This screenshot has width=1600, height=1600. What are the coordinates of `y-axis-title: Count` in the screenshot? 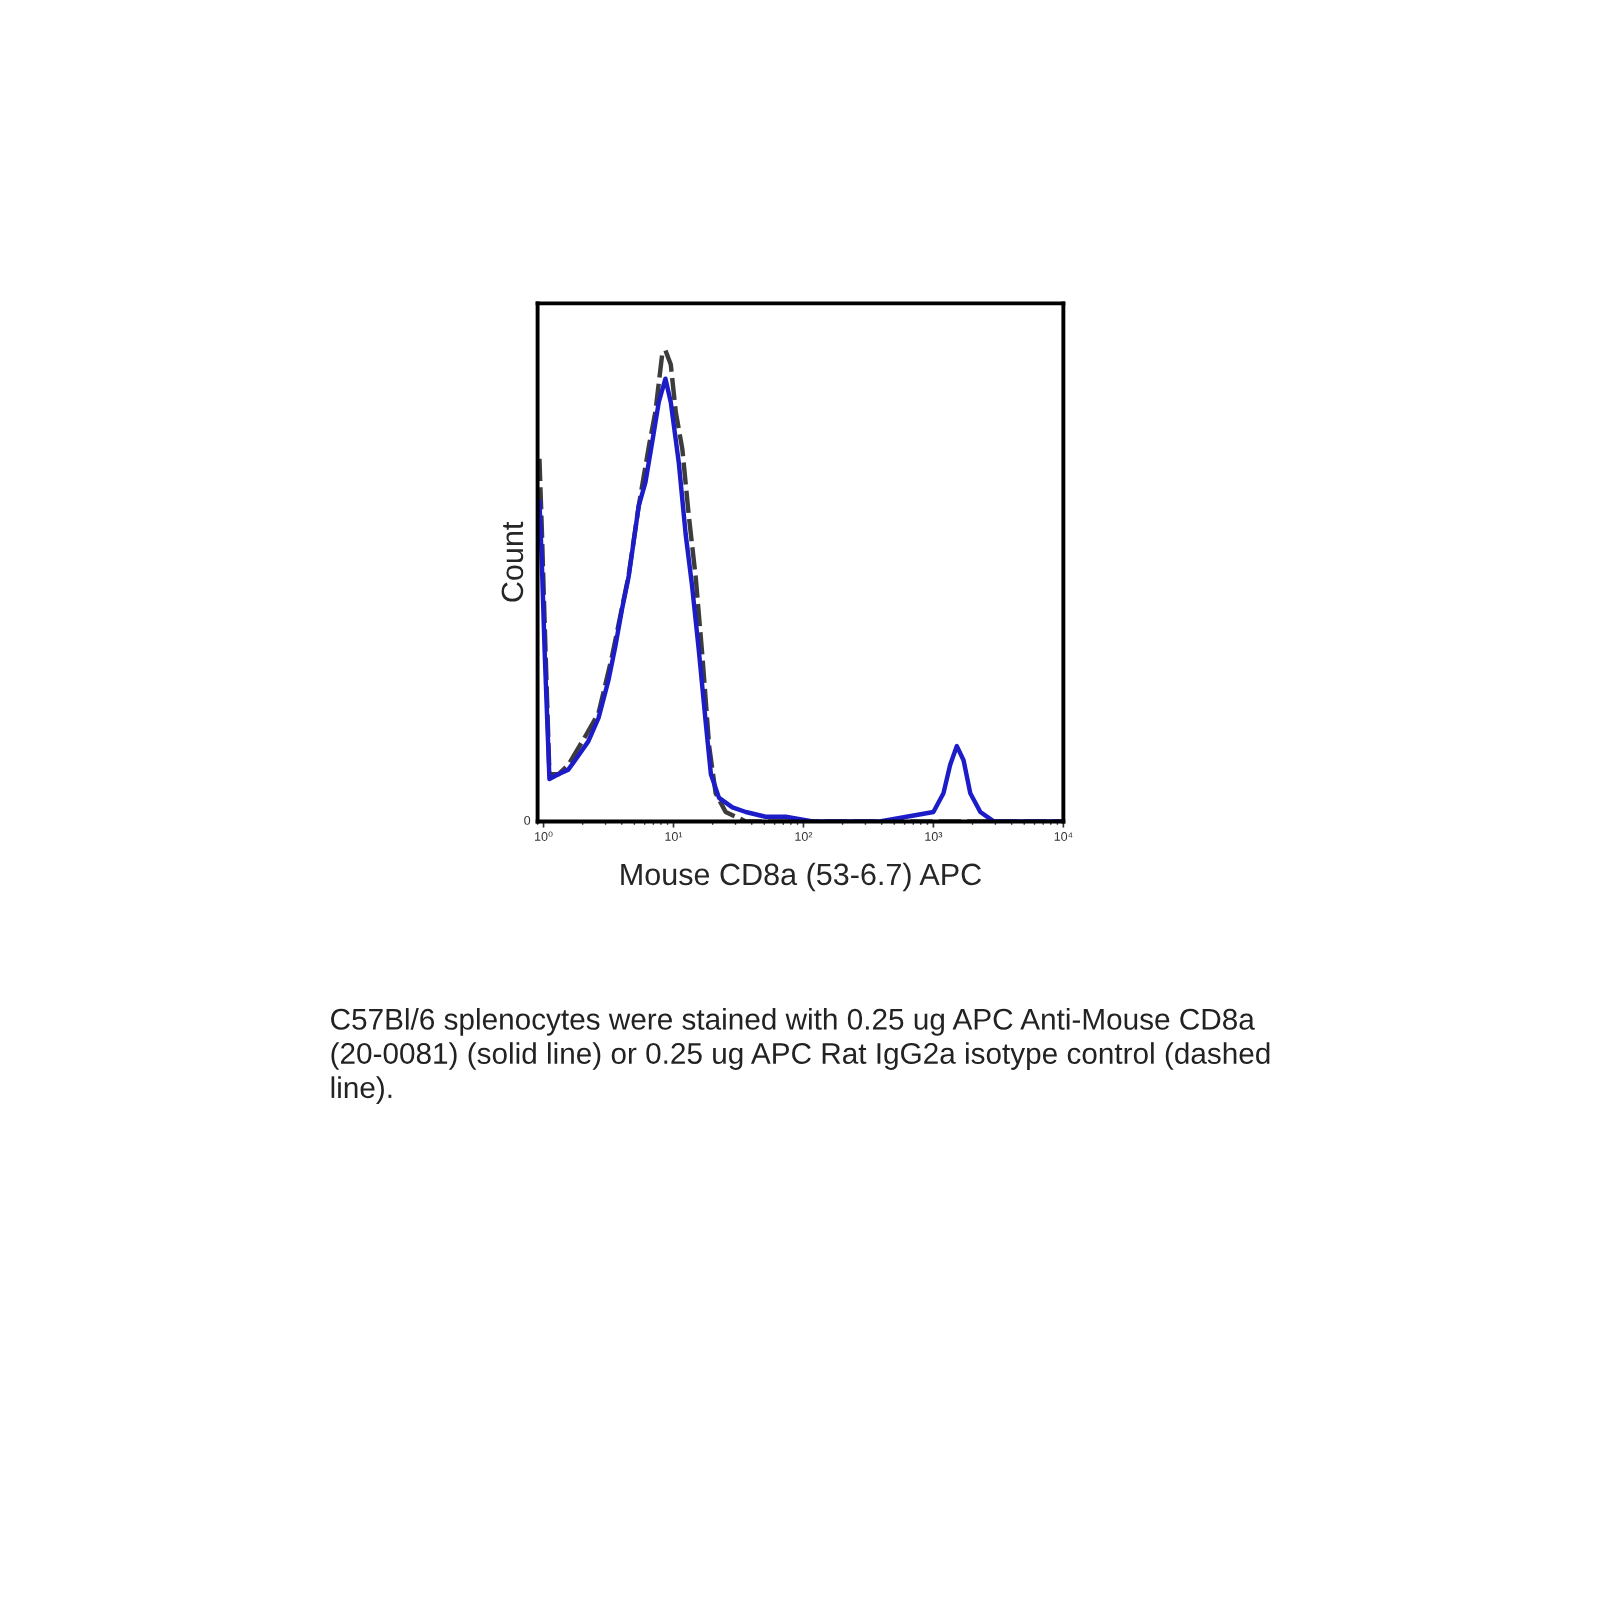 It's located at (512, 561).